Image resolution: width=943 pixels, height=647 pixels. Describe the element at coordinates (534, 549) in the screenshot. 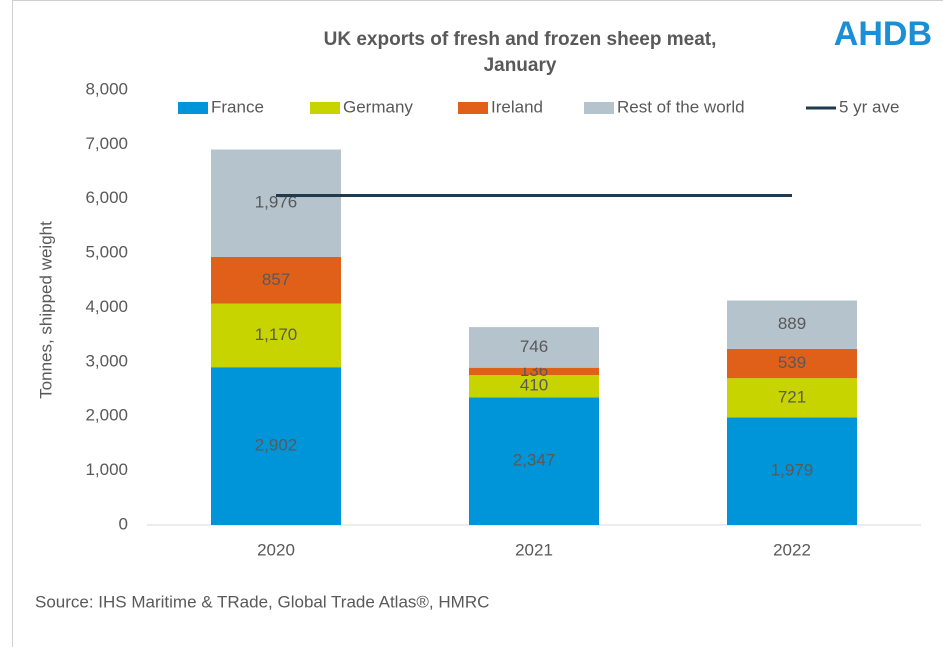

I see `x-tick-label: 2021` at that location.